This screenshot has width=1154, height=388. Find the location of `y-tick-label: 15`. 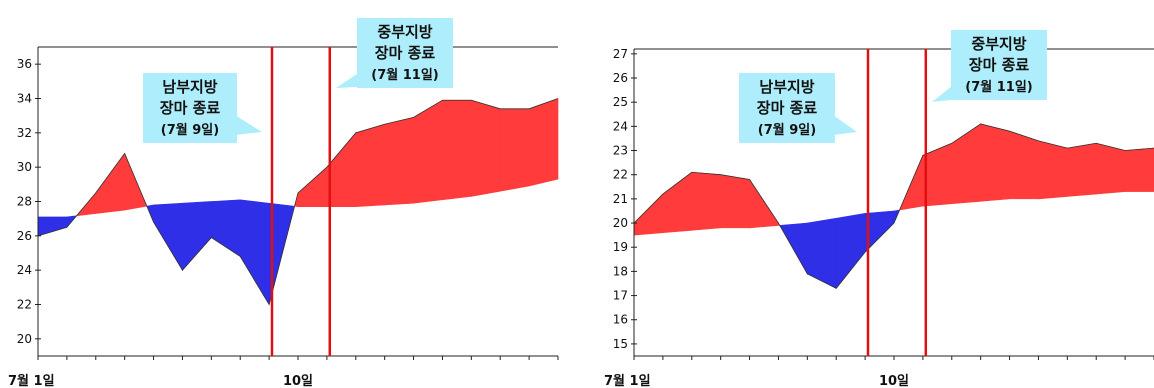

y-tick-label: 15 is located at coordinates (620, 344).